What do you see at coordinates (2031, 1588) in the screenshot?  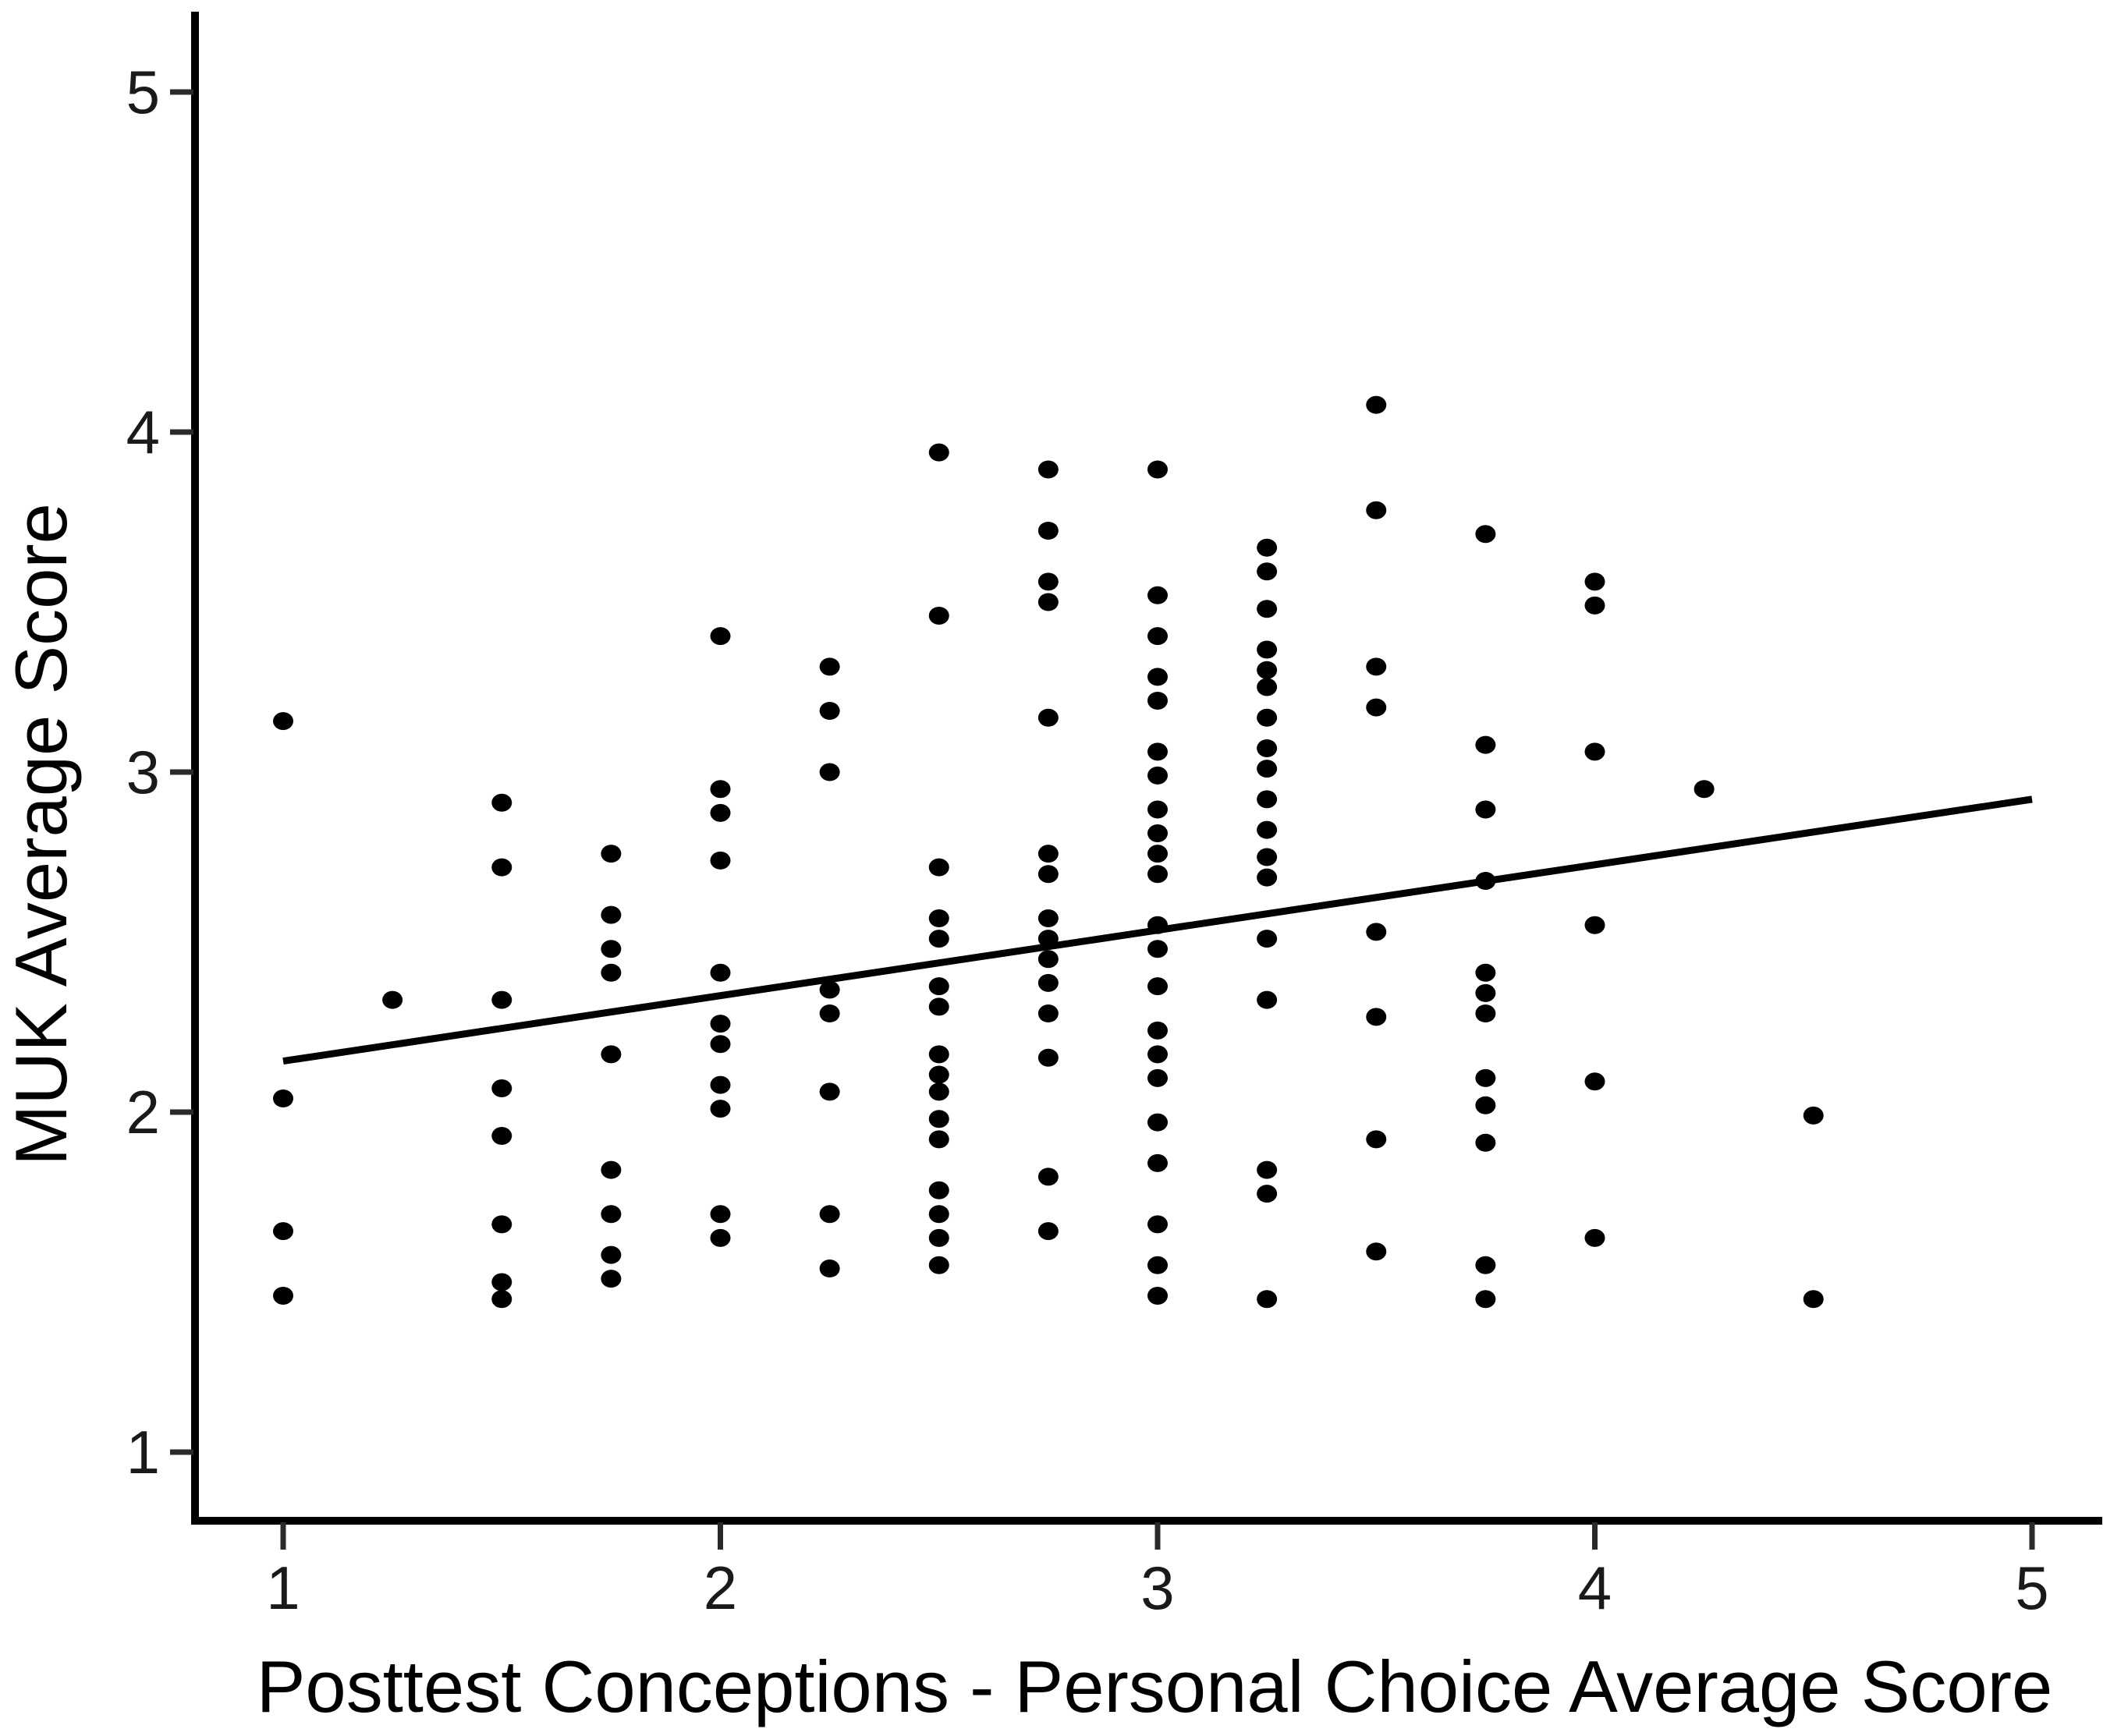 I see `x-tick-label: 5` at bounding box center [2031, 1588].